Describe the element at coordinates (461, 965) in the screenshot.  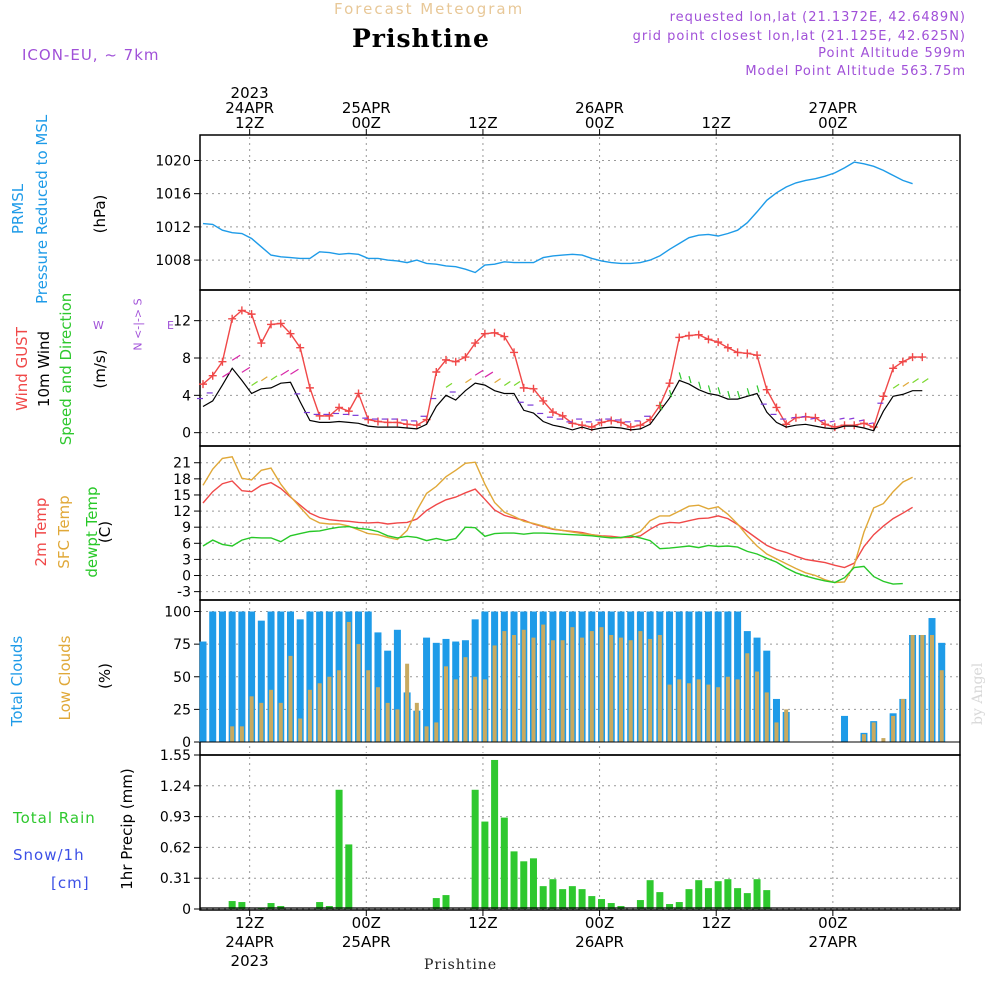
I see `footer-location: Prishtine` at that location.